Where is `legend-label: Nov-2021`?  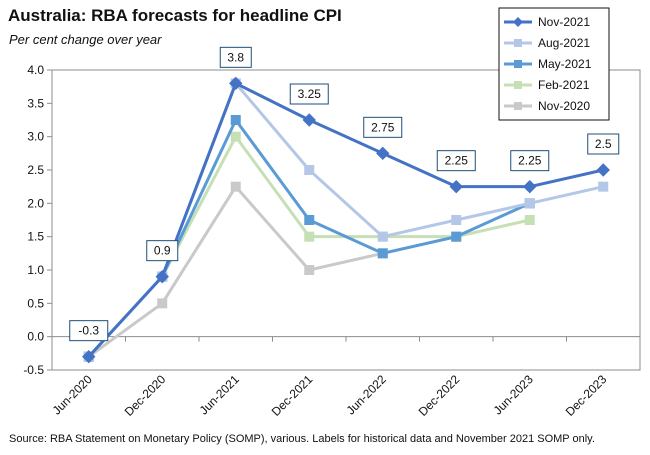 legend-label: Nov-2021 is located at coordinates (564, 22).